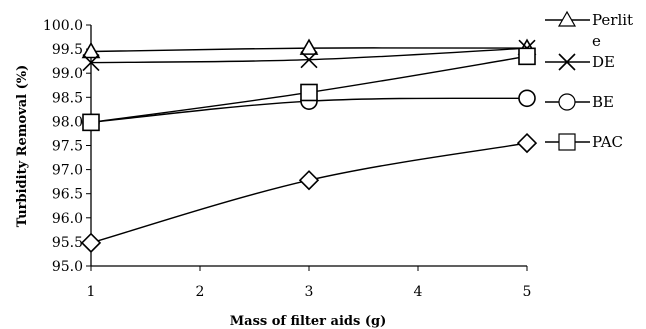 The height and width of the screenshot is (329, 646). What do you see at coordinates (527, 292) in the screenshot?
I see `x-tick-label: 5` at bounding box center [527, 292].